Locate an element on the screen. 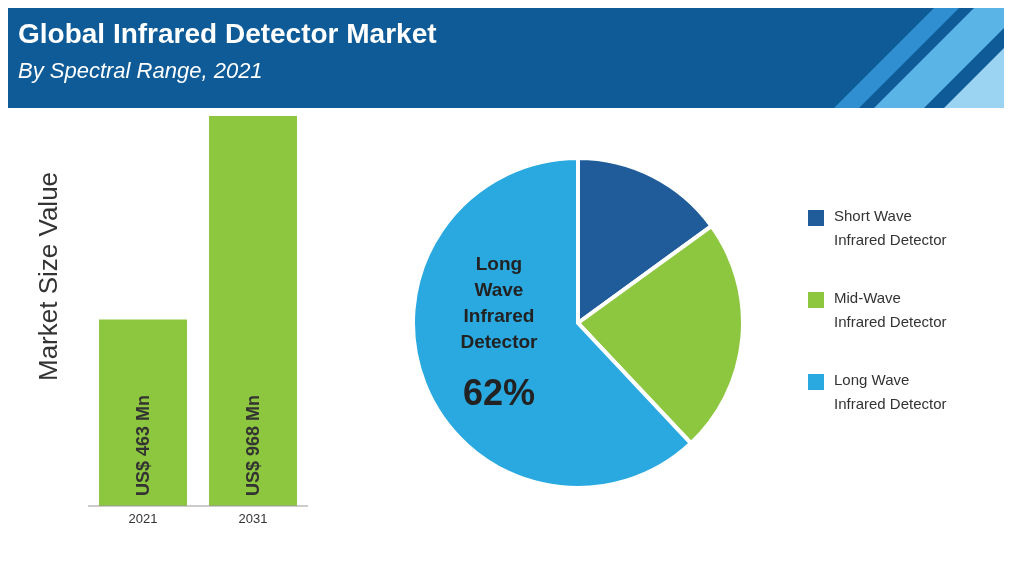 This screenshot has height=588, width=1012. x-tick-label: 2021 is located at coordinates (143, 519).